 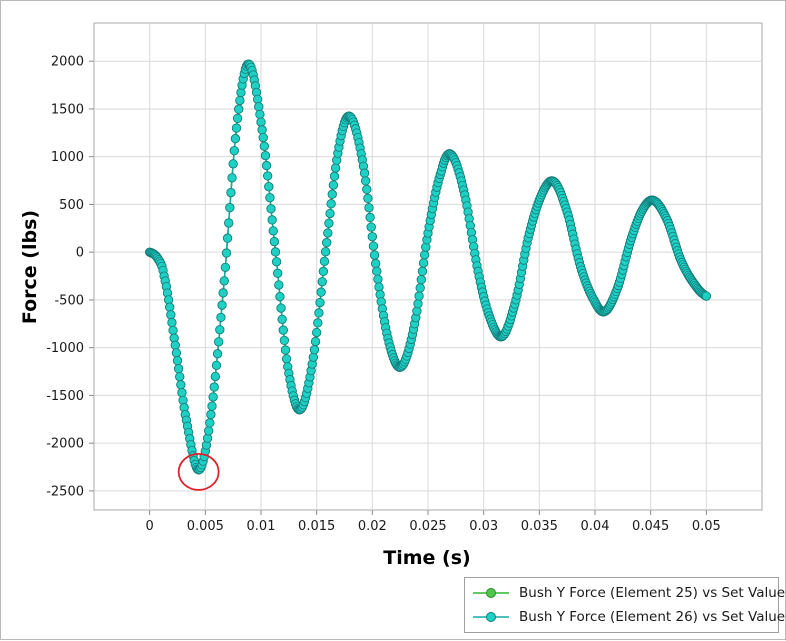 What do you see at coordinates (71, 205) in the screenshot?
I see `y-tick-label: 500` at bounding box center [71, 205].